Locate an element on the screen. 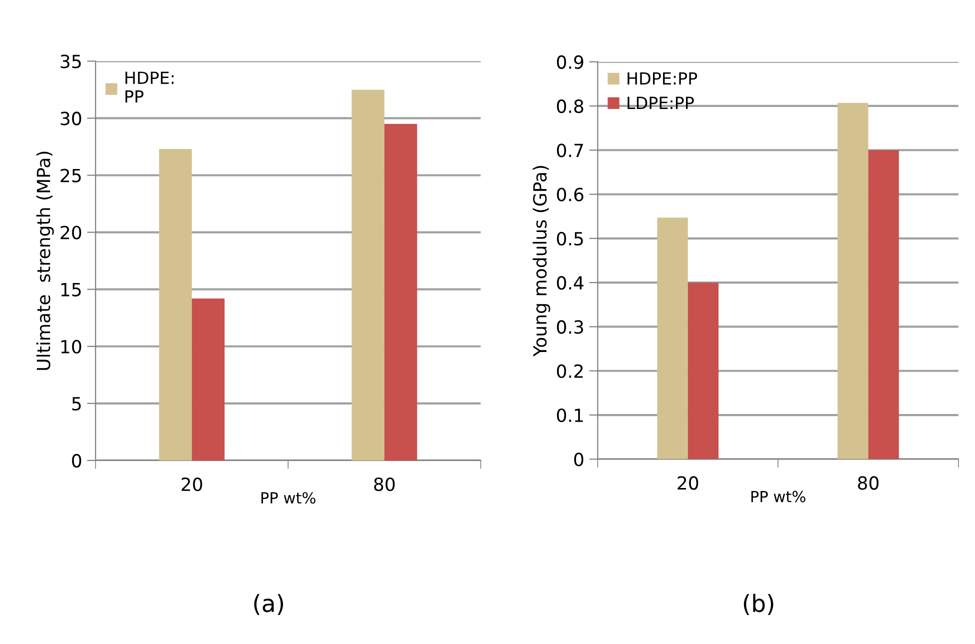 The height and width of the screenshot is (644, 975). y-tick-label: 0.7 is located at coordinates (569, 151).